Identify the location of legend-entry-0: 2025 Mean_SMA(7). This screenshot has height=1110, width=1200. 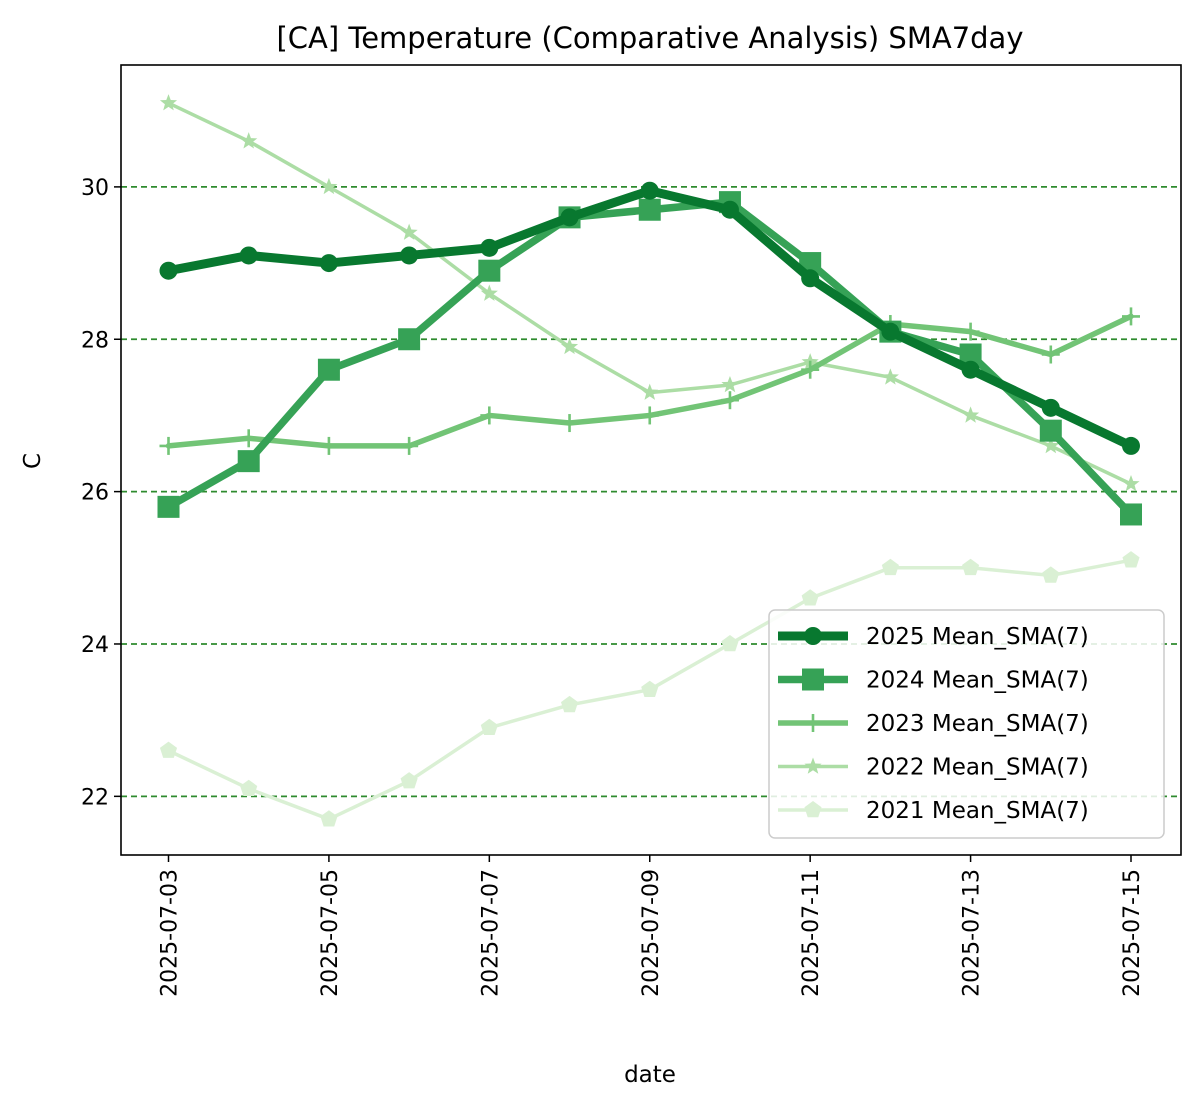
(933, 637).